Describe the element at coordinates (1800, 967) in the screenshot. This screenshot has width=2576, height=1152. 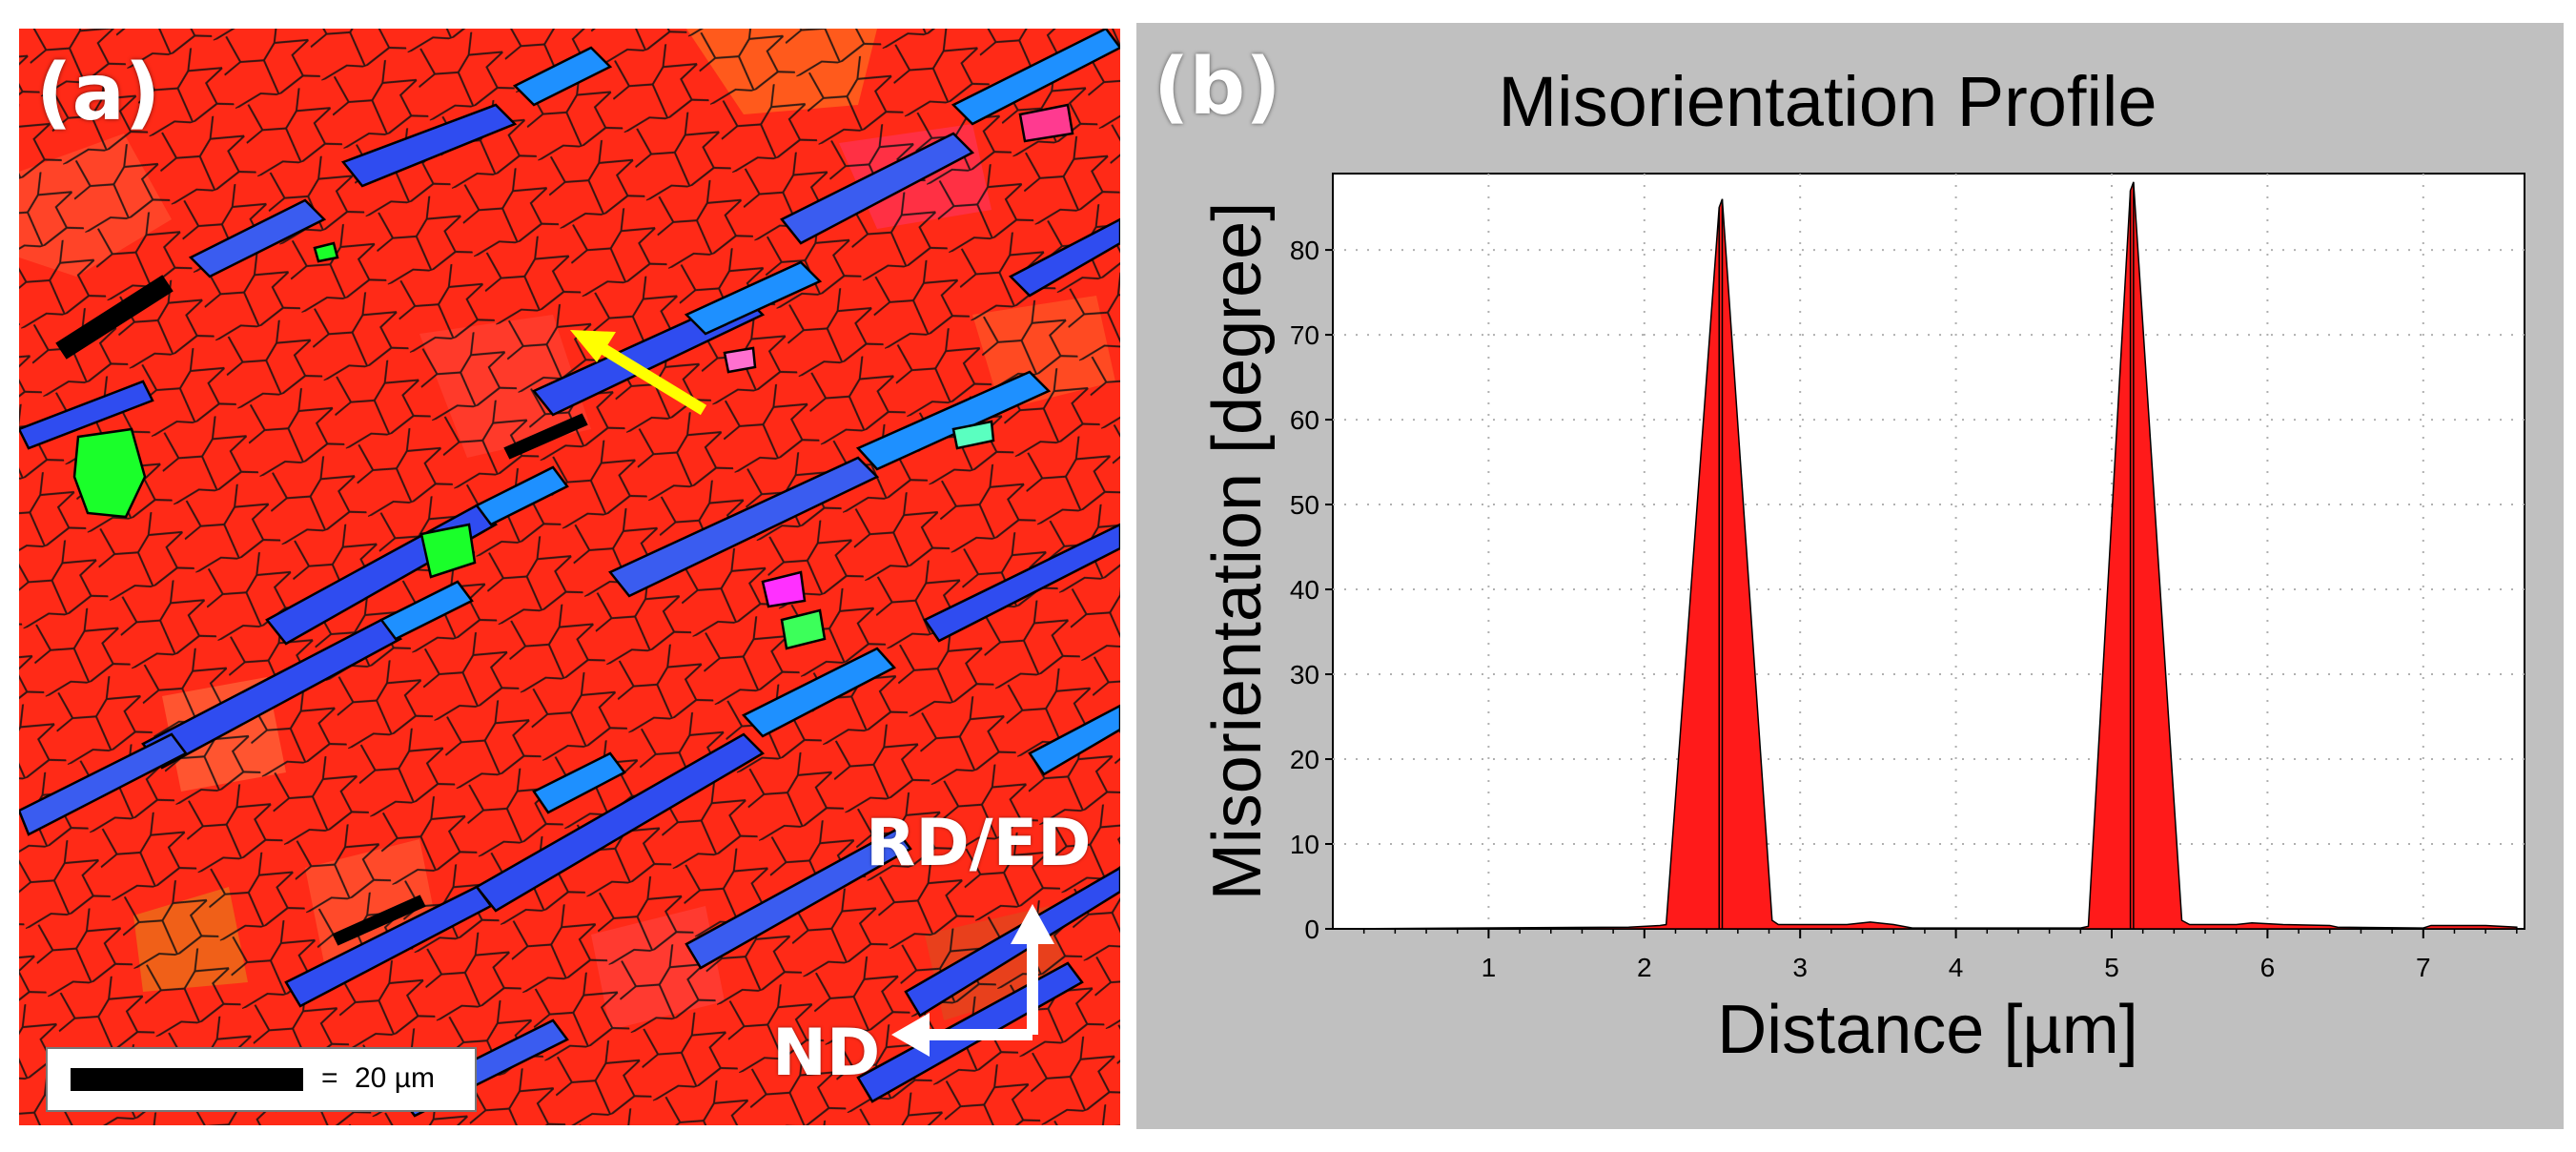
I see `x-tick-label: 3` at that location.